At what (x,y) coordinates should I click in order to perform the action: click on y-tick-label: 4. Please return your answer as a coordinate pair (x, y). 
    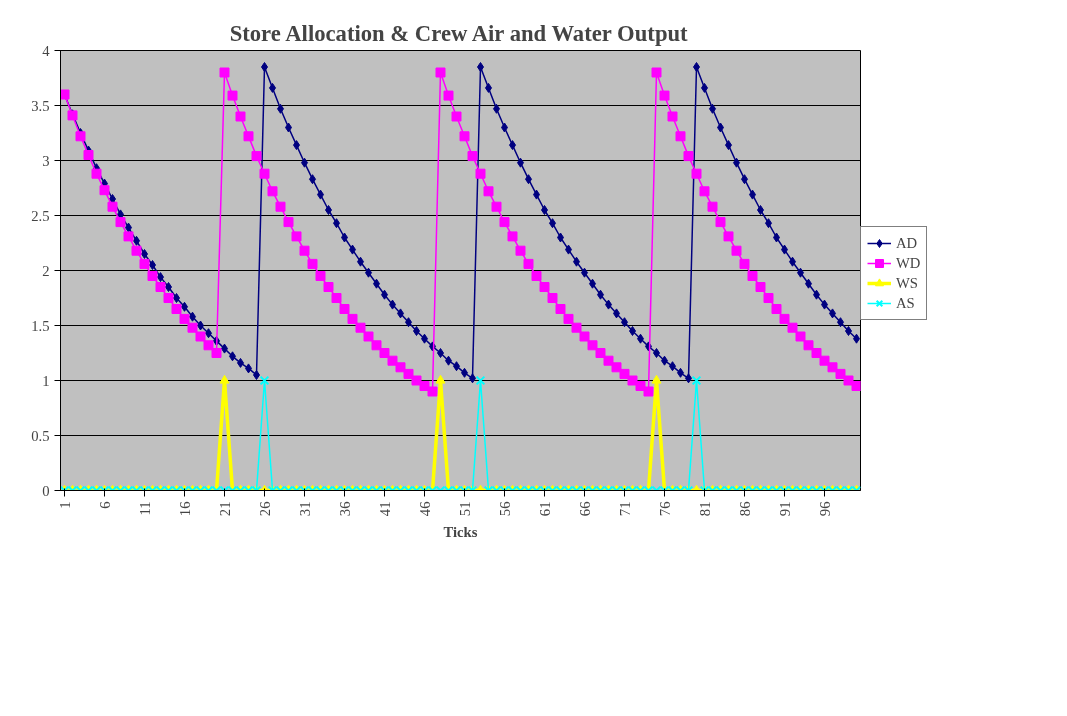
    Looking at the image, I should click on (46, 50).